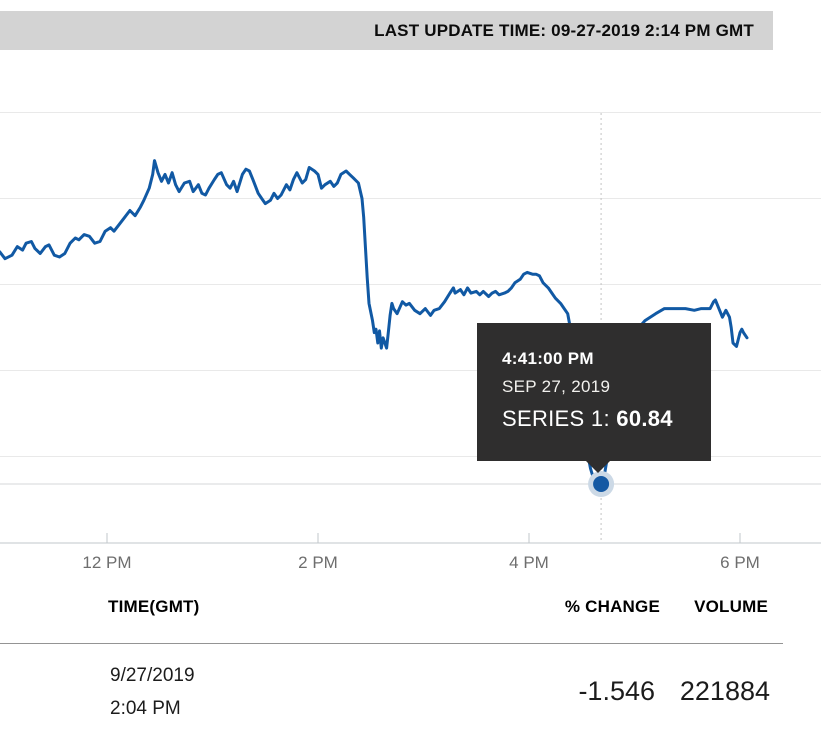 The width and height of the screenshot is (821, 736). What do you see at coordinates (598, 466) in the screenshot?
I see `tooltip-pointer-arrow` at bounding box center [598, 466].